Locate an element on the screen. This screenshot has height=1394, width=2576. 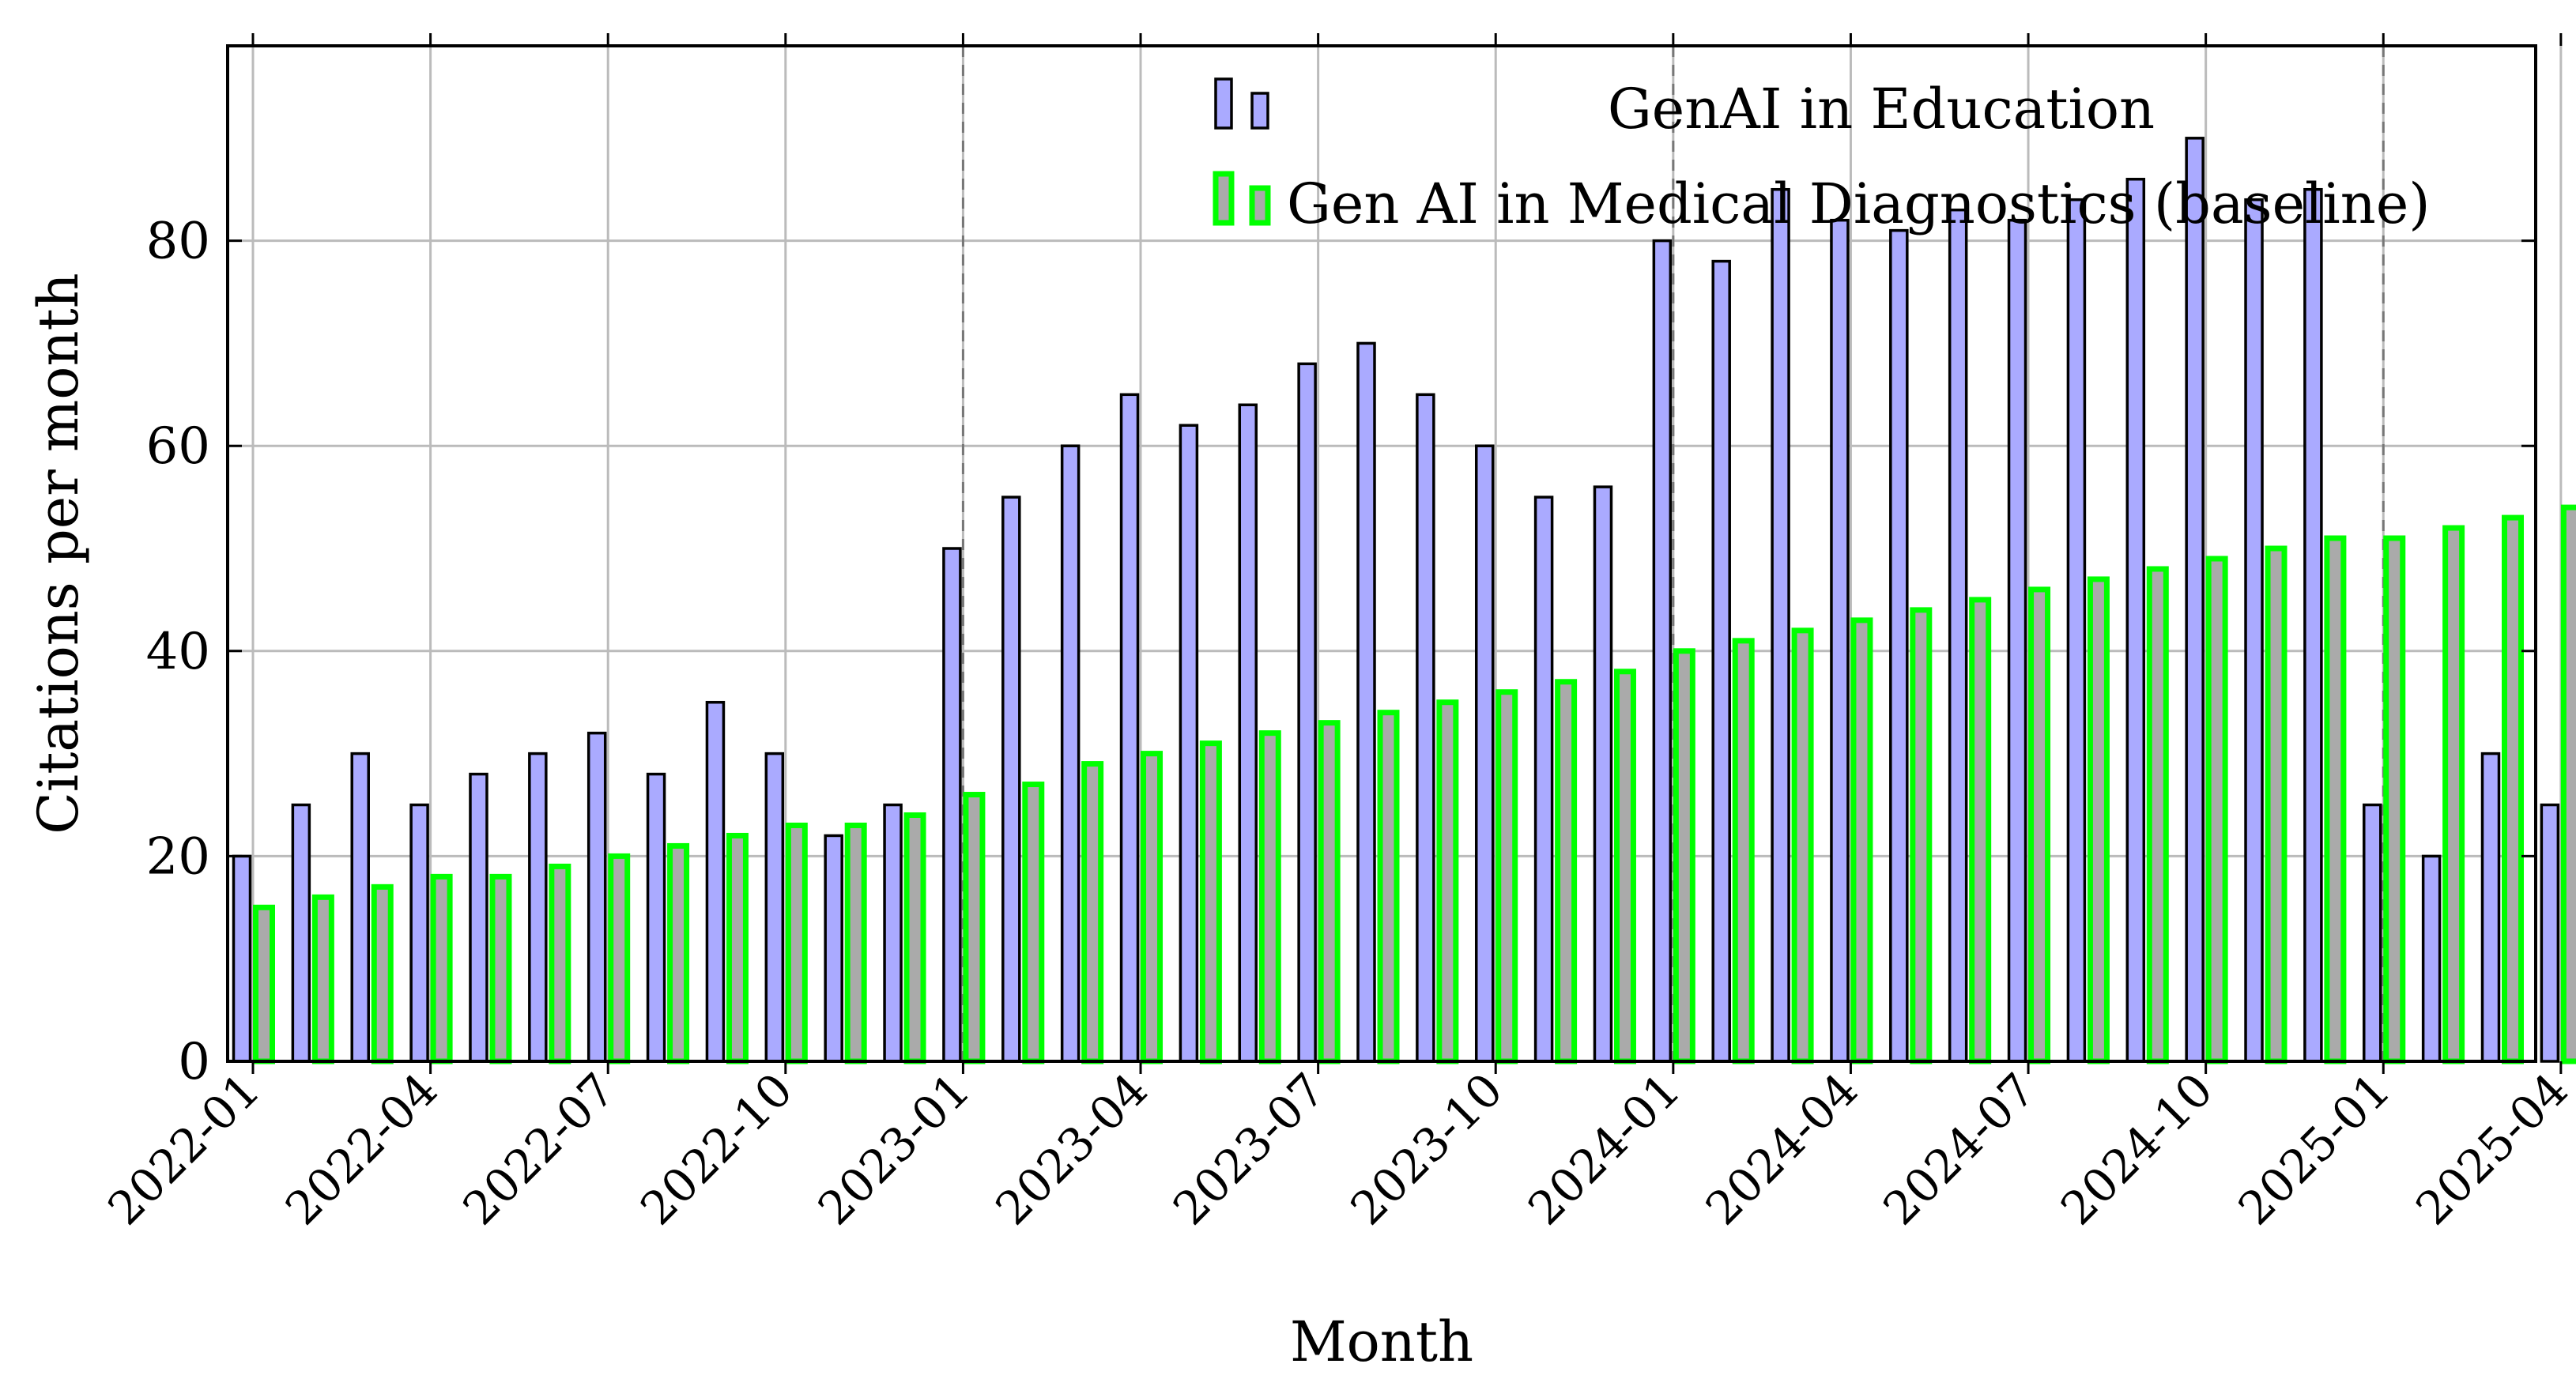
x-tick-label: 2024-04 is located at coordinates (1782, 1149).